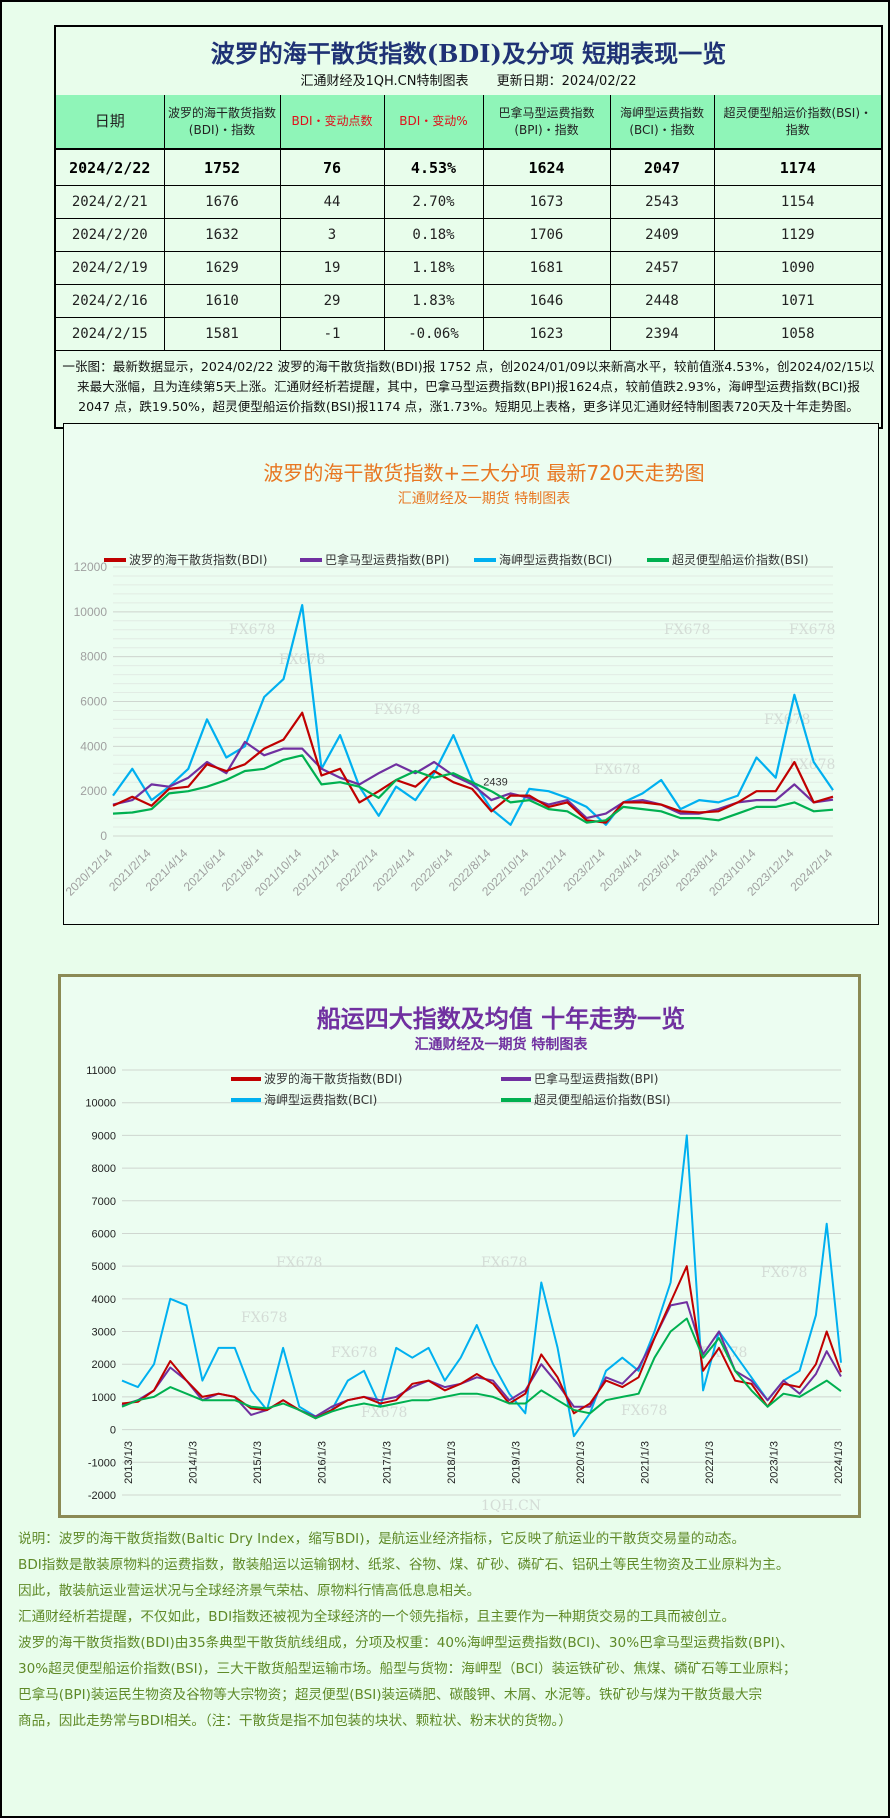  Describe the element at coordinates (387, 1462) in the screenshot. I see `x-tick-label: 2017/1/3` at that location.